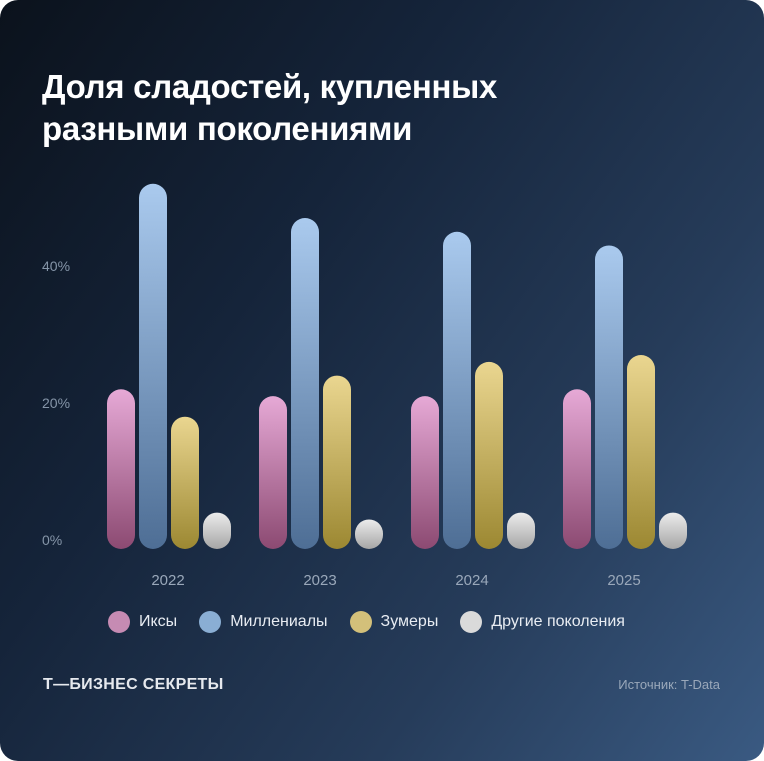 The image size is (764, 761). I want to click on bar-Иксы-2023, so click(273, 472).